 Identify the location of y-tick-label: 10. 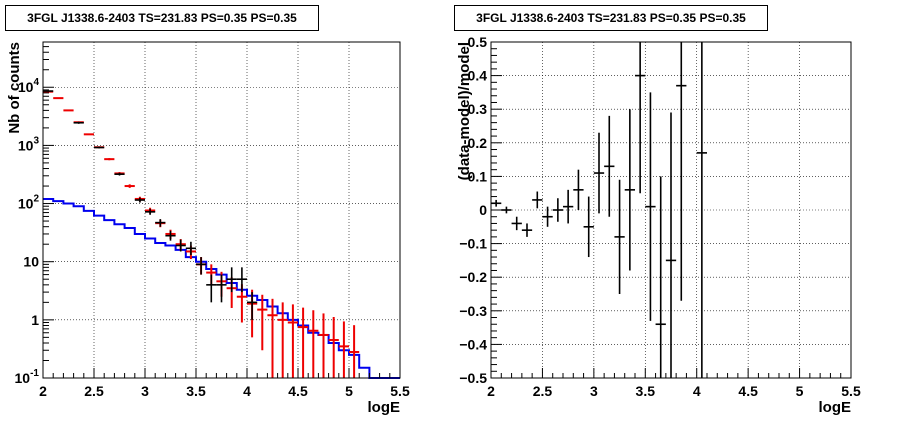
(31, 262).